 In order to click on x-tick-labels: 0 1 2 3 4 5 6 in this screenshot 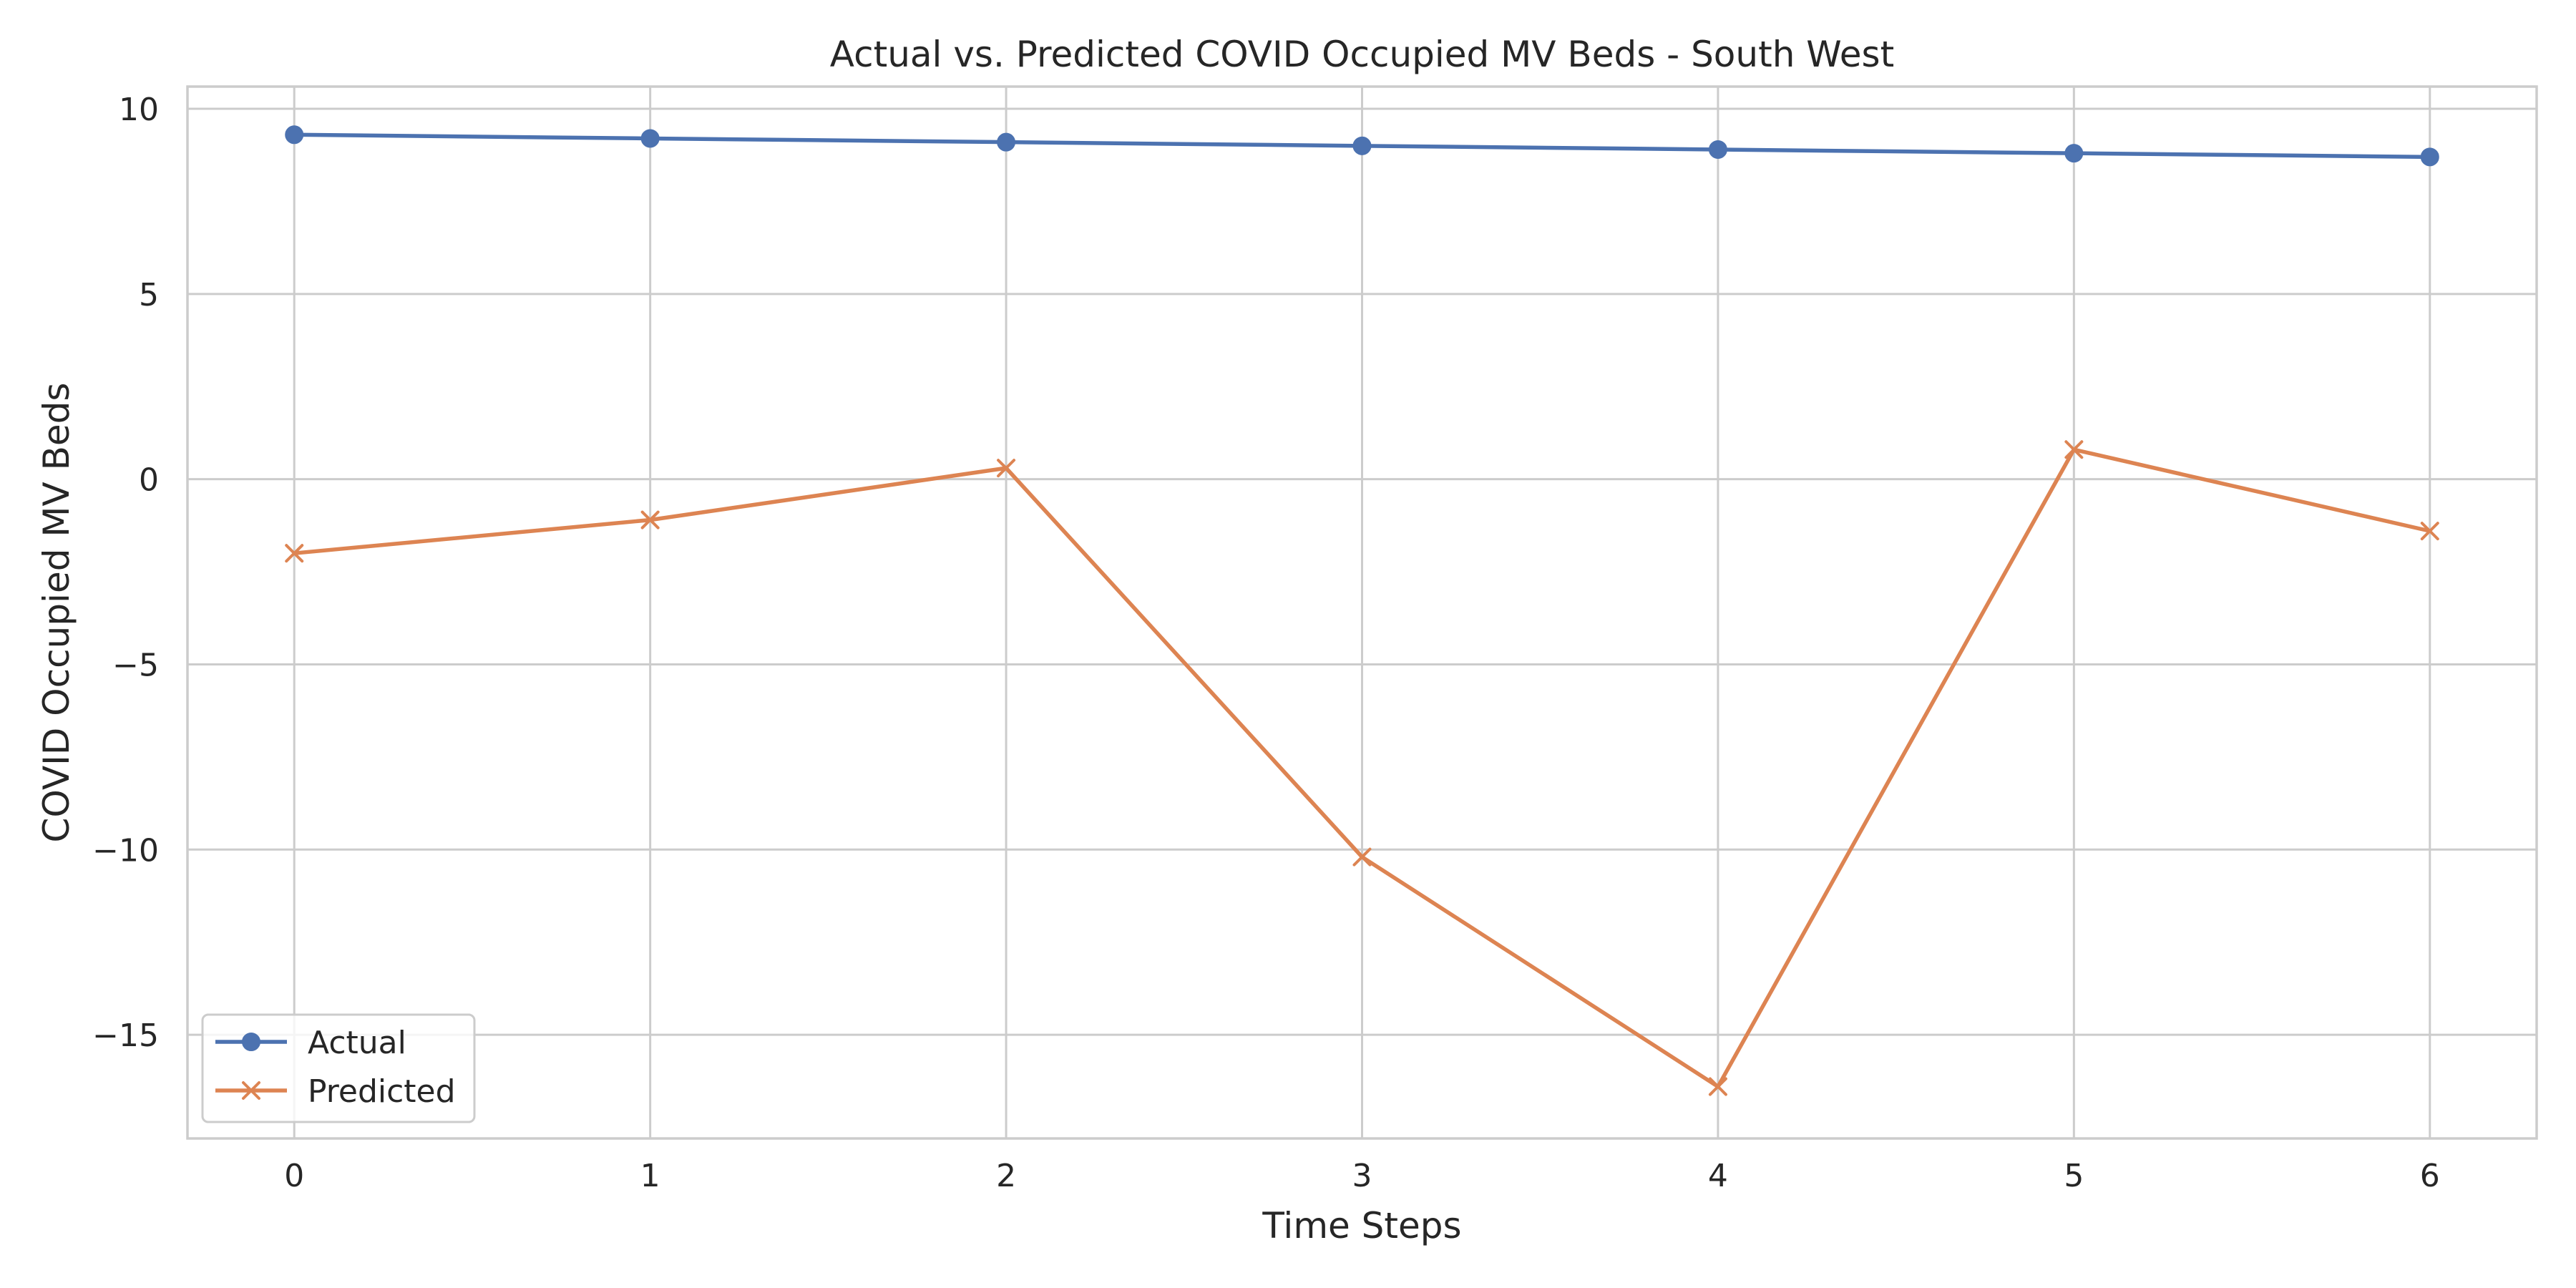, I will do `click(1362, 1176)`.